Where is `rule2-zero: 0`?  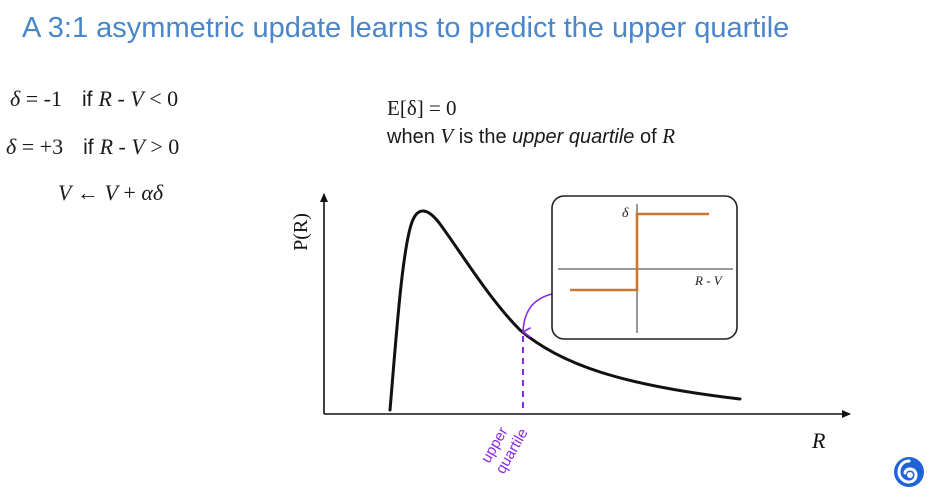 rule2-zero: 0 is located at coordinates (174, 146).